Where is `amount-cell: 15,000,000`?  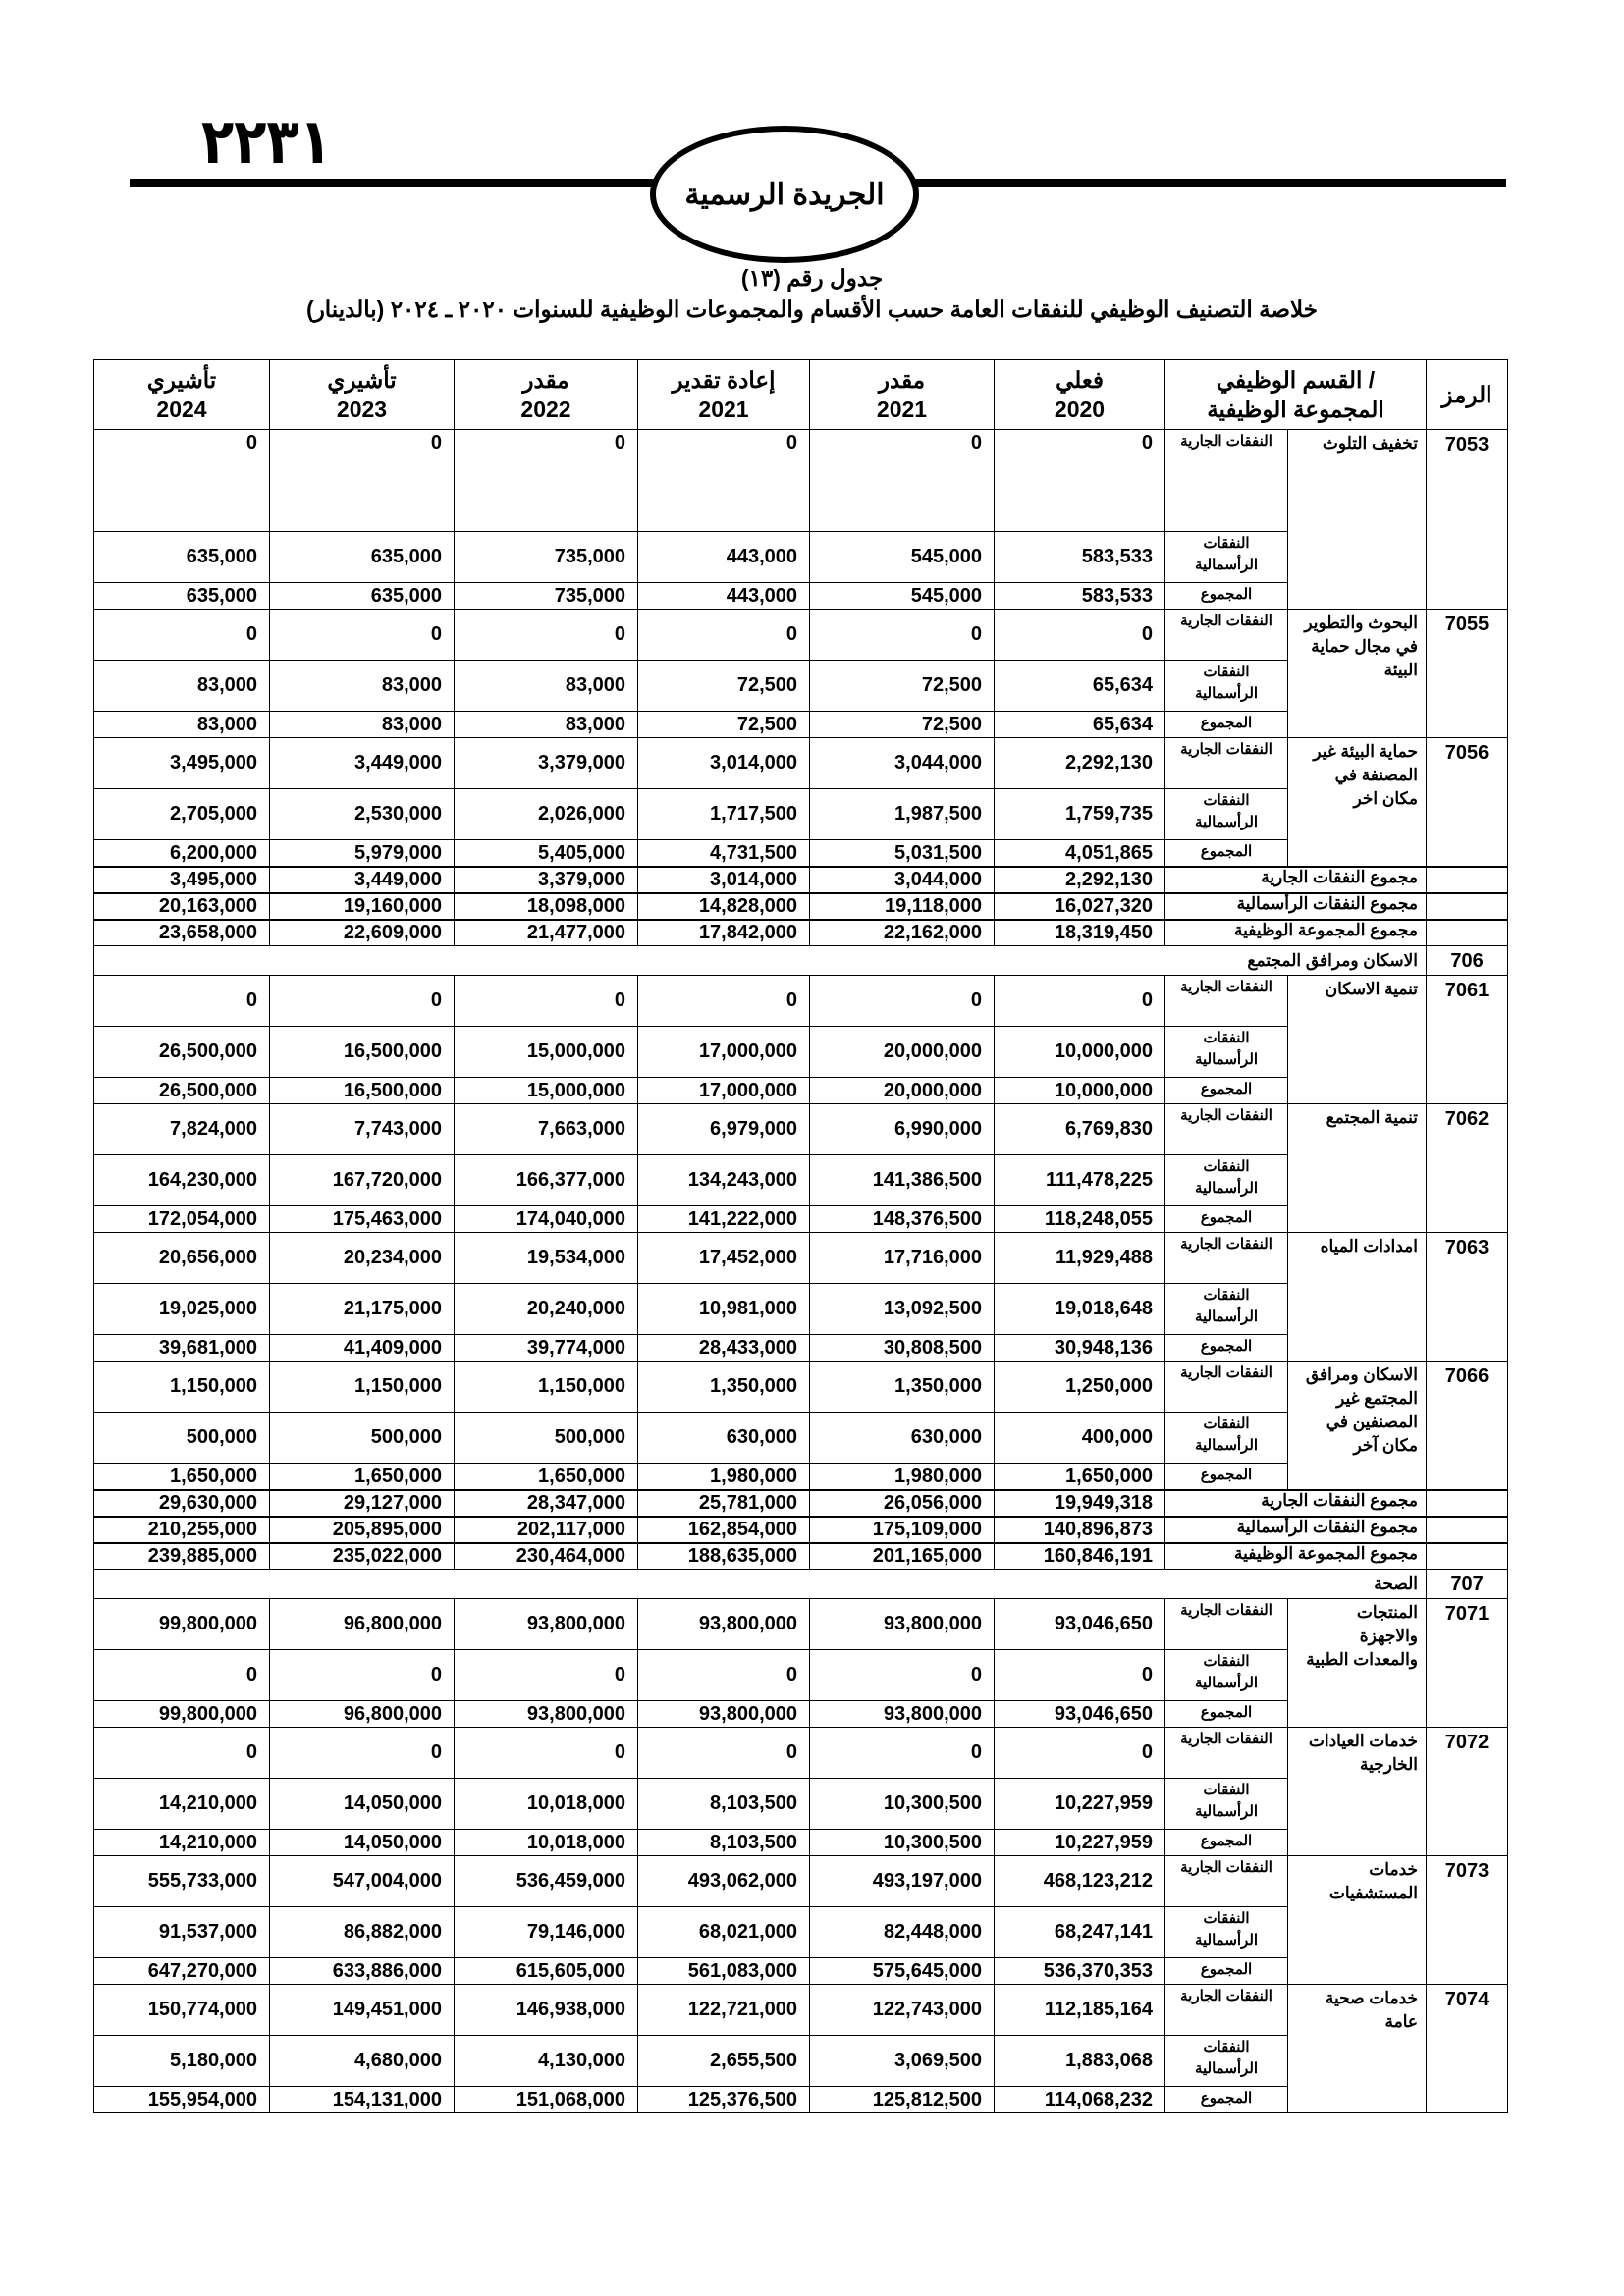 amount-cell: 15,000,000 is located at coordinates (546, 1090).